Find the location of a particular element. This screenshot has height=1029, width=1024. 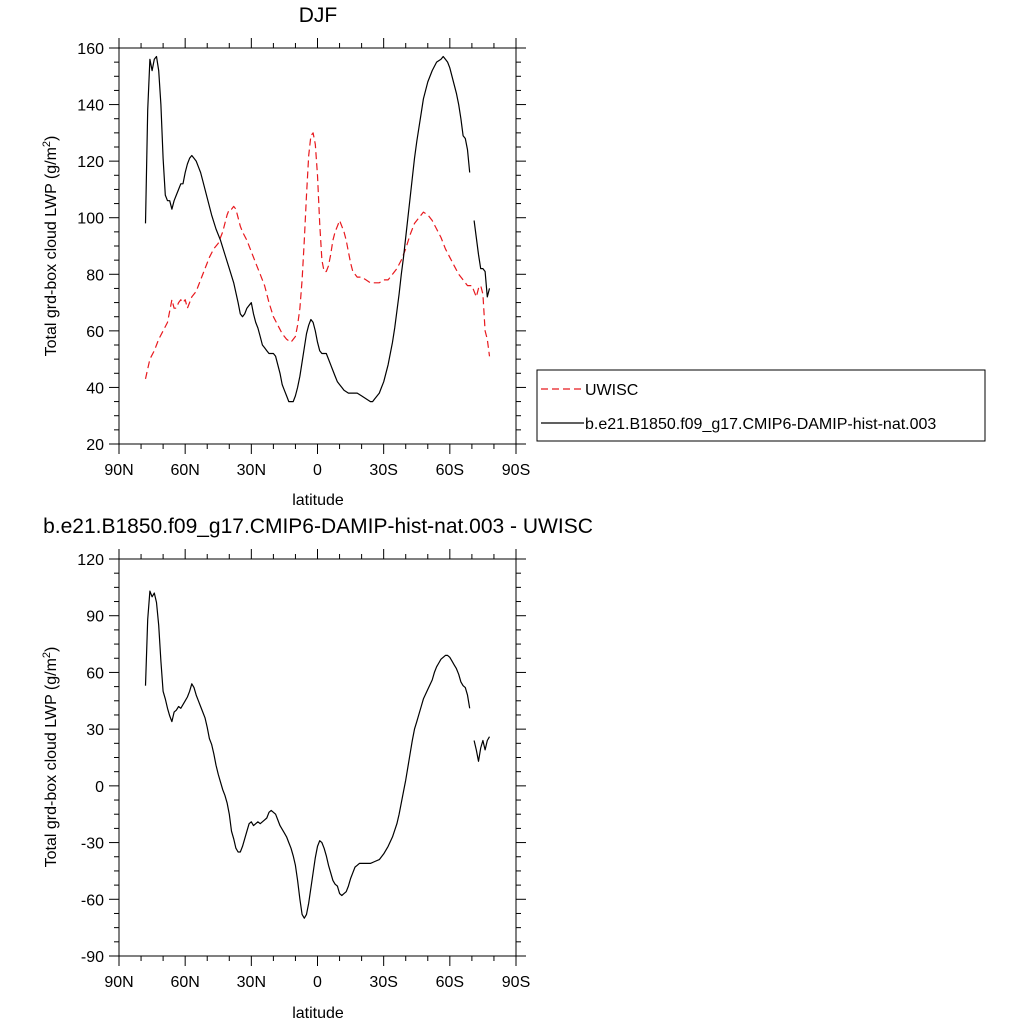

chart-1-x-axis-label: latitude is located at coordinates (318, 500).